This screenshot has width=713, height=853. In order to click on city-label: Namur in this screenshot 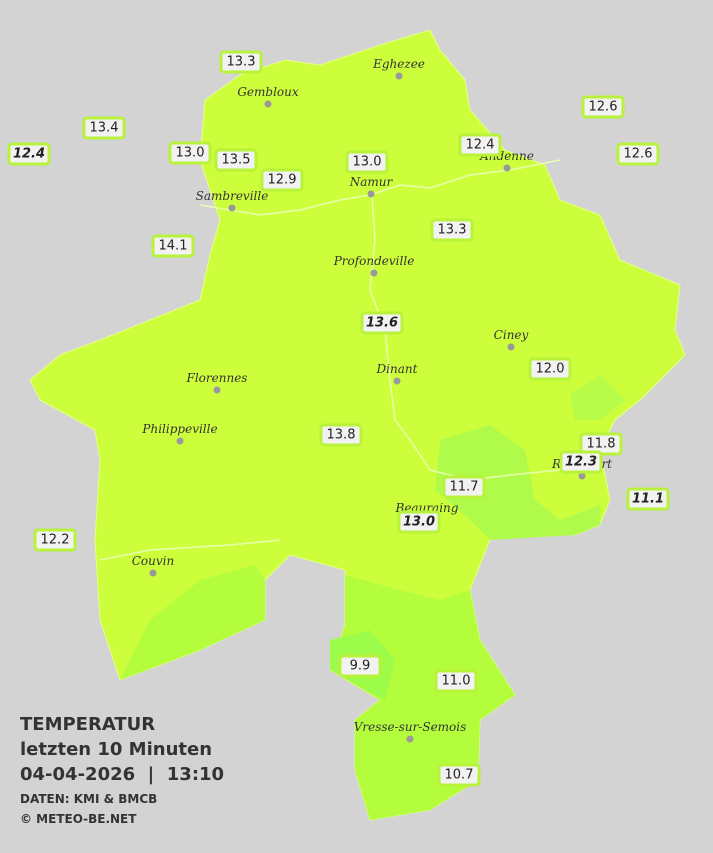, I will do `click(371, 182)`.